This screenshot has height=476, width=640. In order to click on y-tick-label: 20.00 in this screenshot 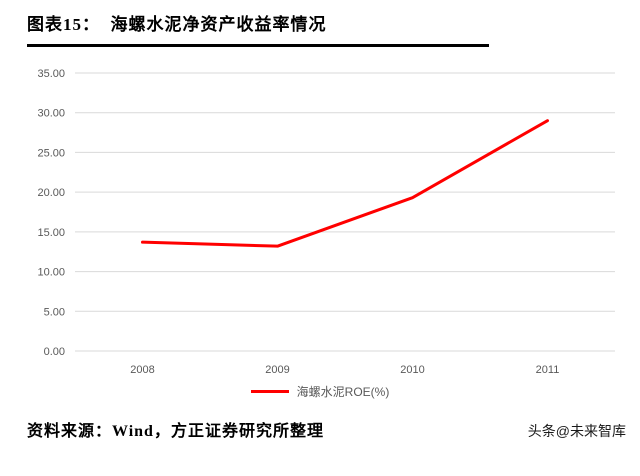, I will do `click(51, 193)`.